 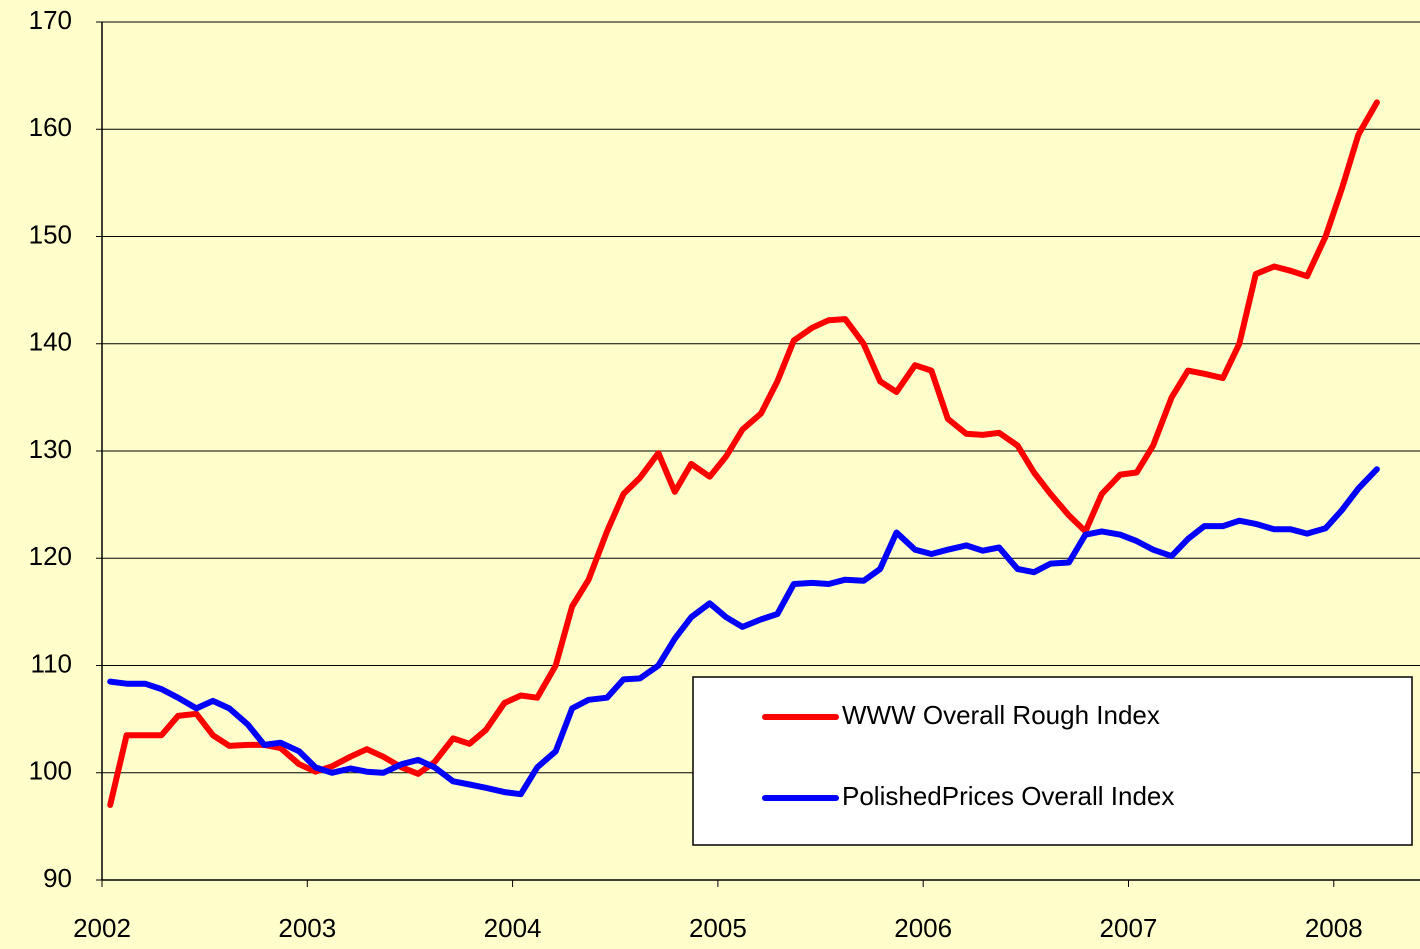 What do you see at coordinates (50, 771) in the screenshot?
I see `y-tick-label: 100` at bounding box center [50, 771].